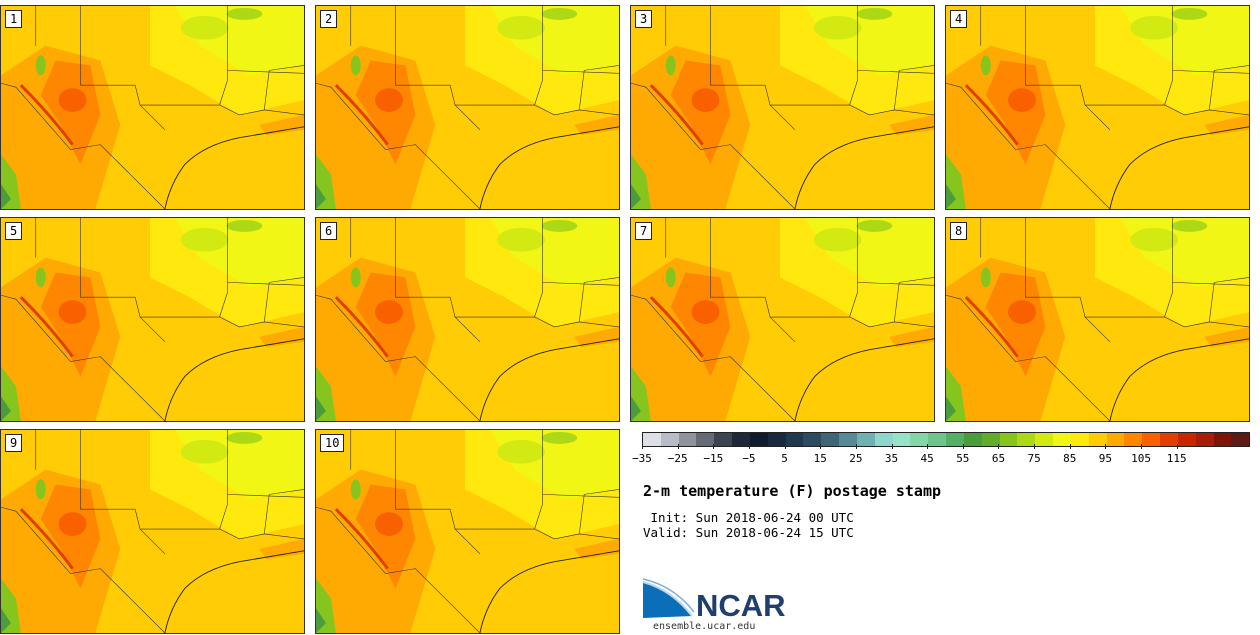 This screenshot has height=635, width=1260. I want to click on colorbar-tick-label: −5, so click(749, 458).